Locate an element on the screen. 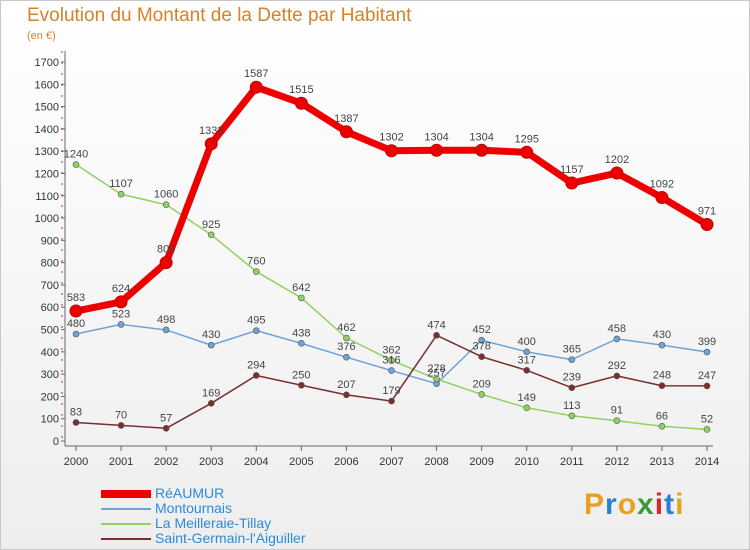 The height and width of the screenshot is (550, 750). data-label: 1515 is located at coordinates (301, 90).